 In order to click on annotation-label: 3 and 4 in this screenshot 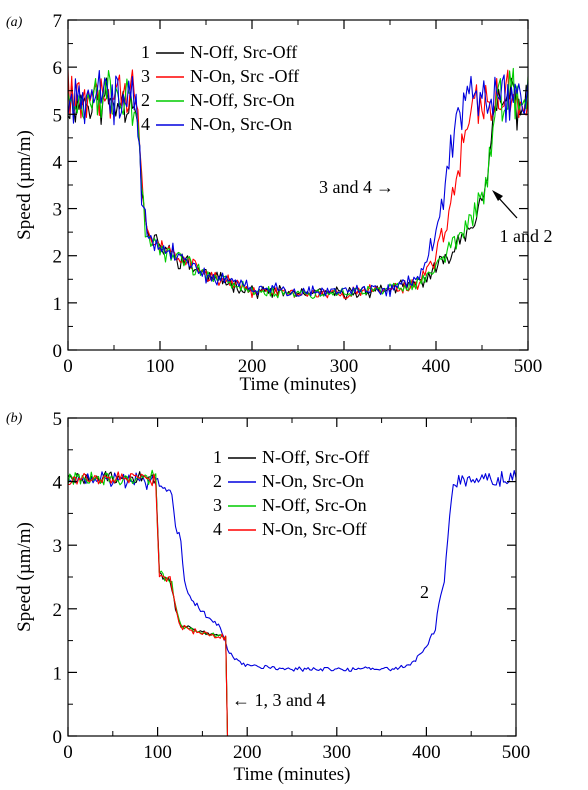, I will do `click(345, 187)`.